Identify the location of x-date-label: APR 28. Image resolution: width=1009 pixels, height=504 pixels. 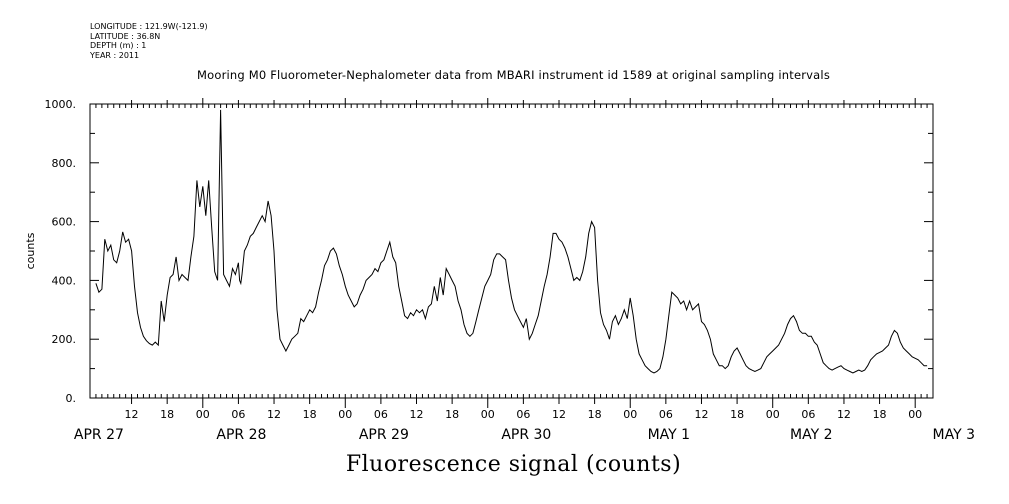
(241, 435).